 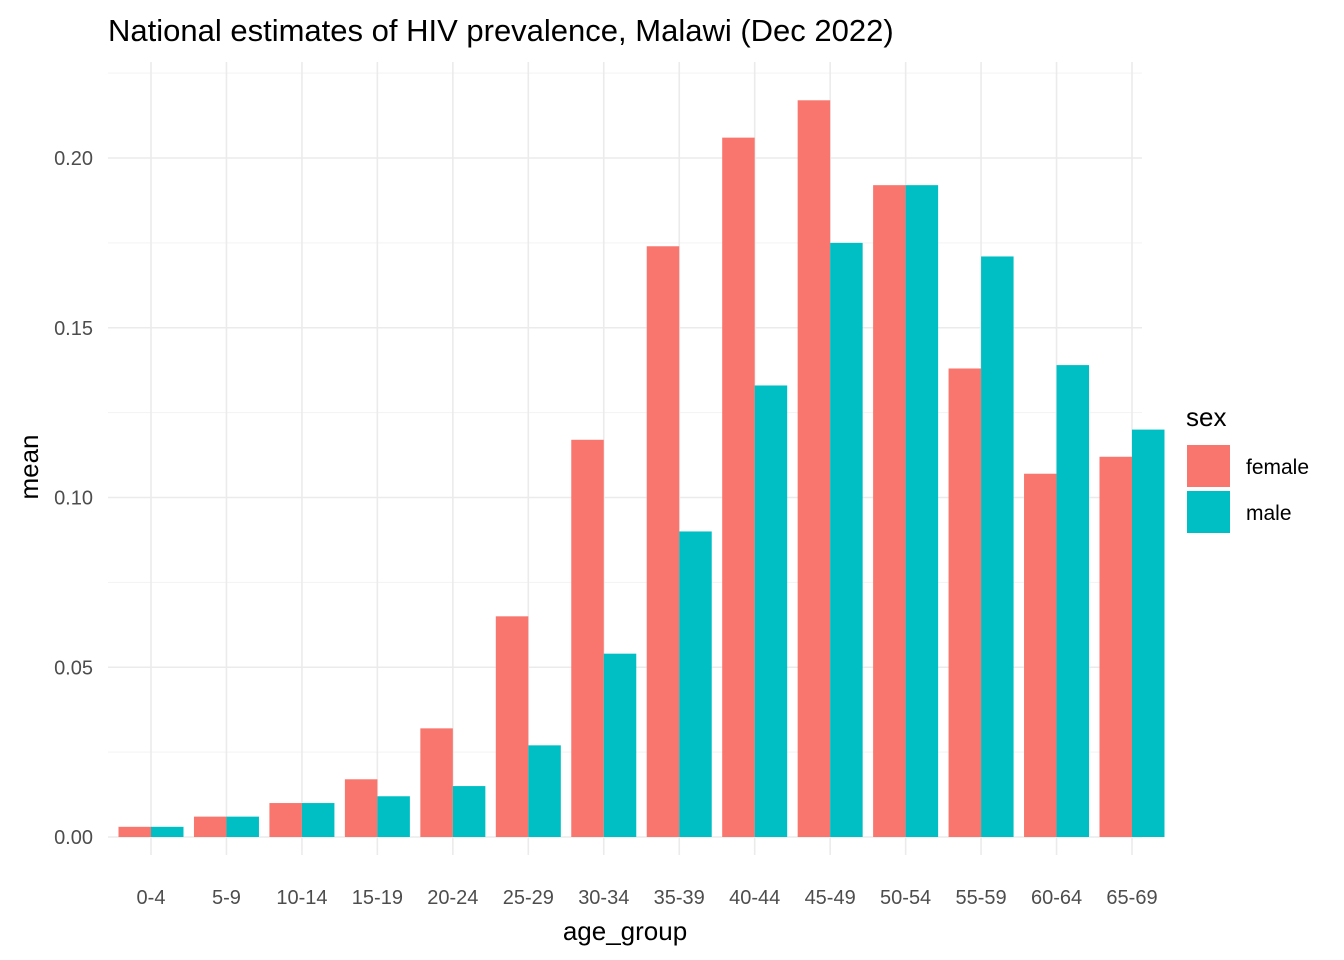 I want to click on x-tick-label: 40-44, so click(x=754, y=898).